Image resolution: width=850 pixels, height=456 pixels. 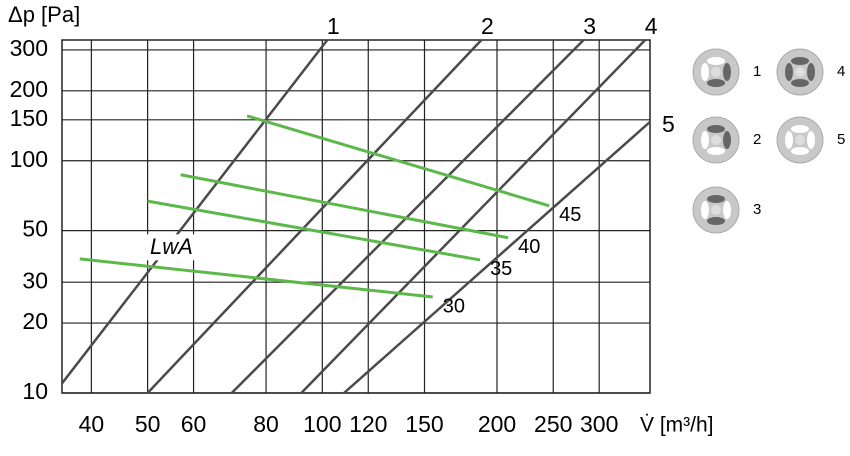 What do you see at coordinates (529, 247) in the screenshot?
I see `series-label: 40` at bounding box center [529, 247].